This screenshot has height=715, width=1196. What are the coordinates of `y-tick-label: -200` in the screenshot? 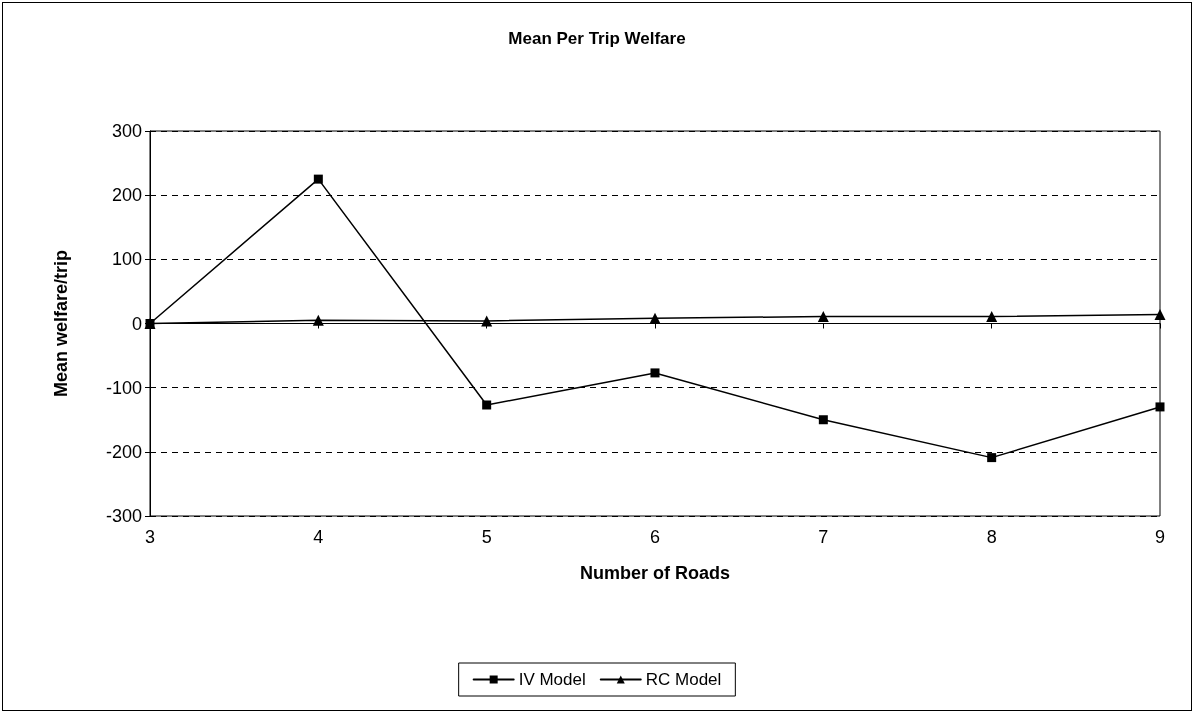 It's located at (123, 451).